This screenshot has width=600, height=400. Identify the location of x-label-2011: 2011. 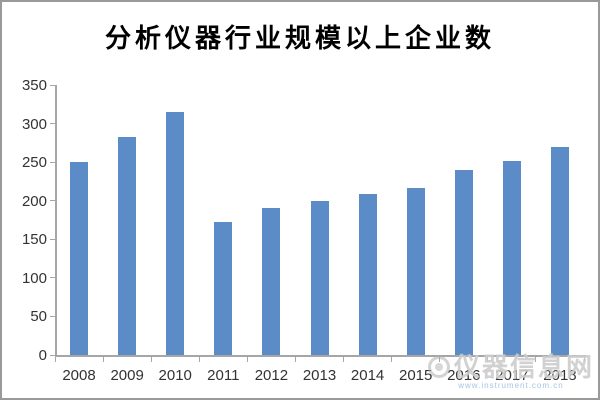
(223, 375).